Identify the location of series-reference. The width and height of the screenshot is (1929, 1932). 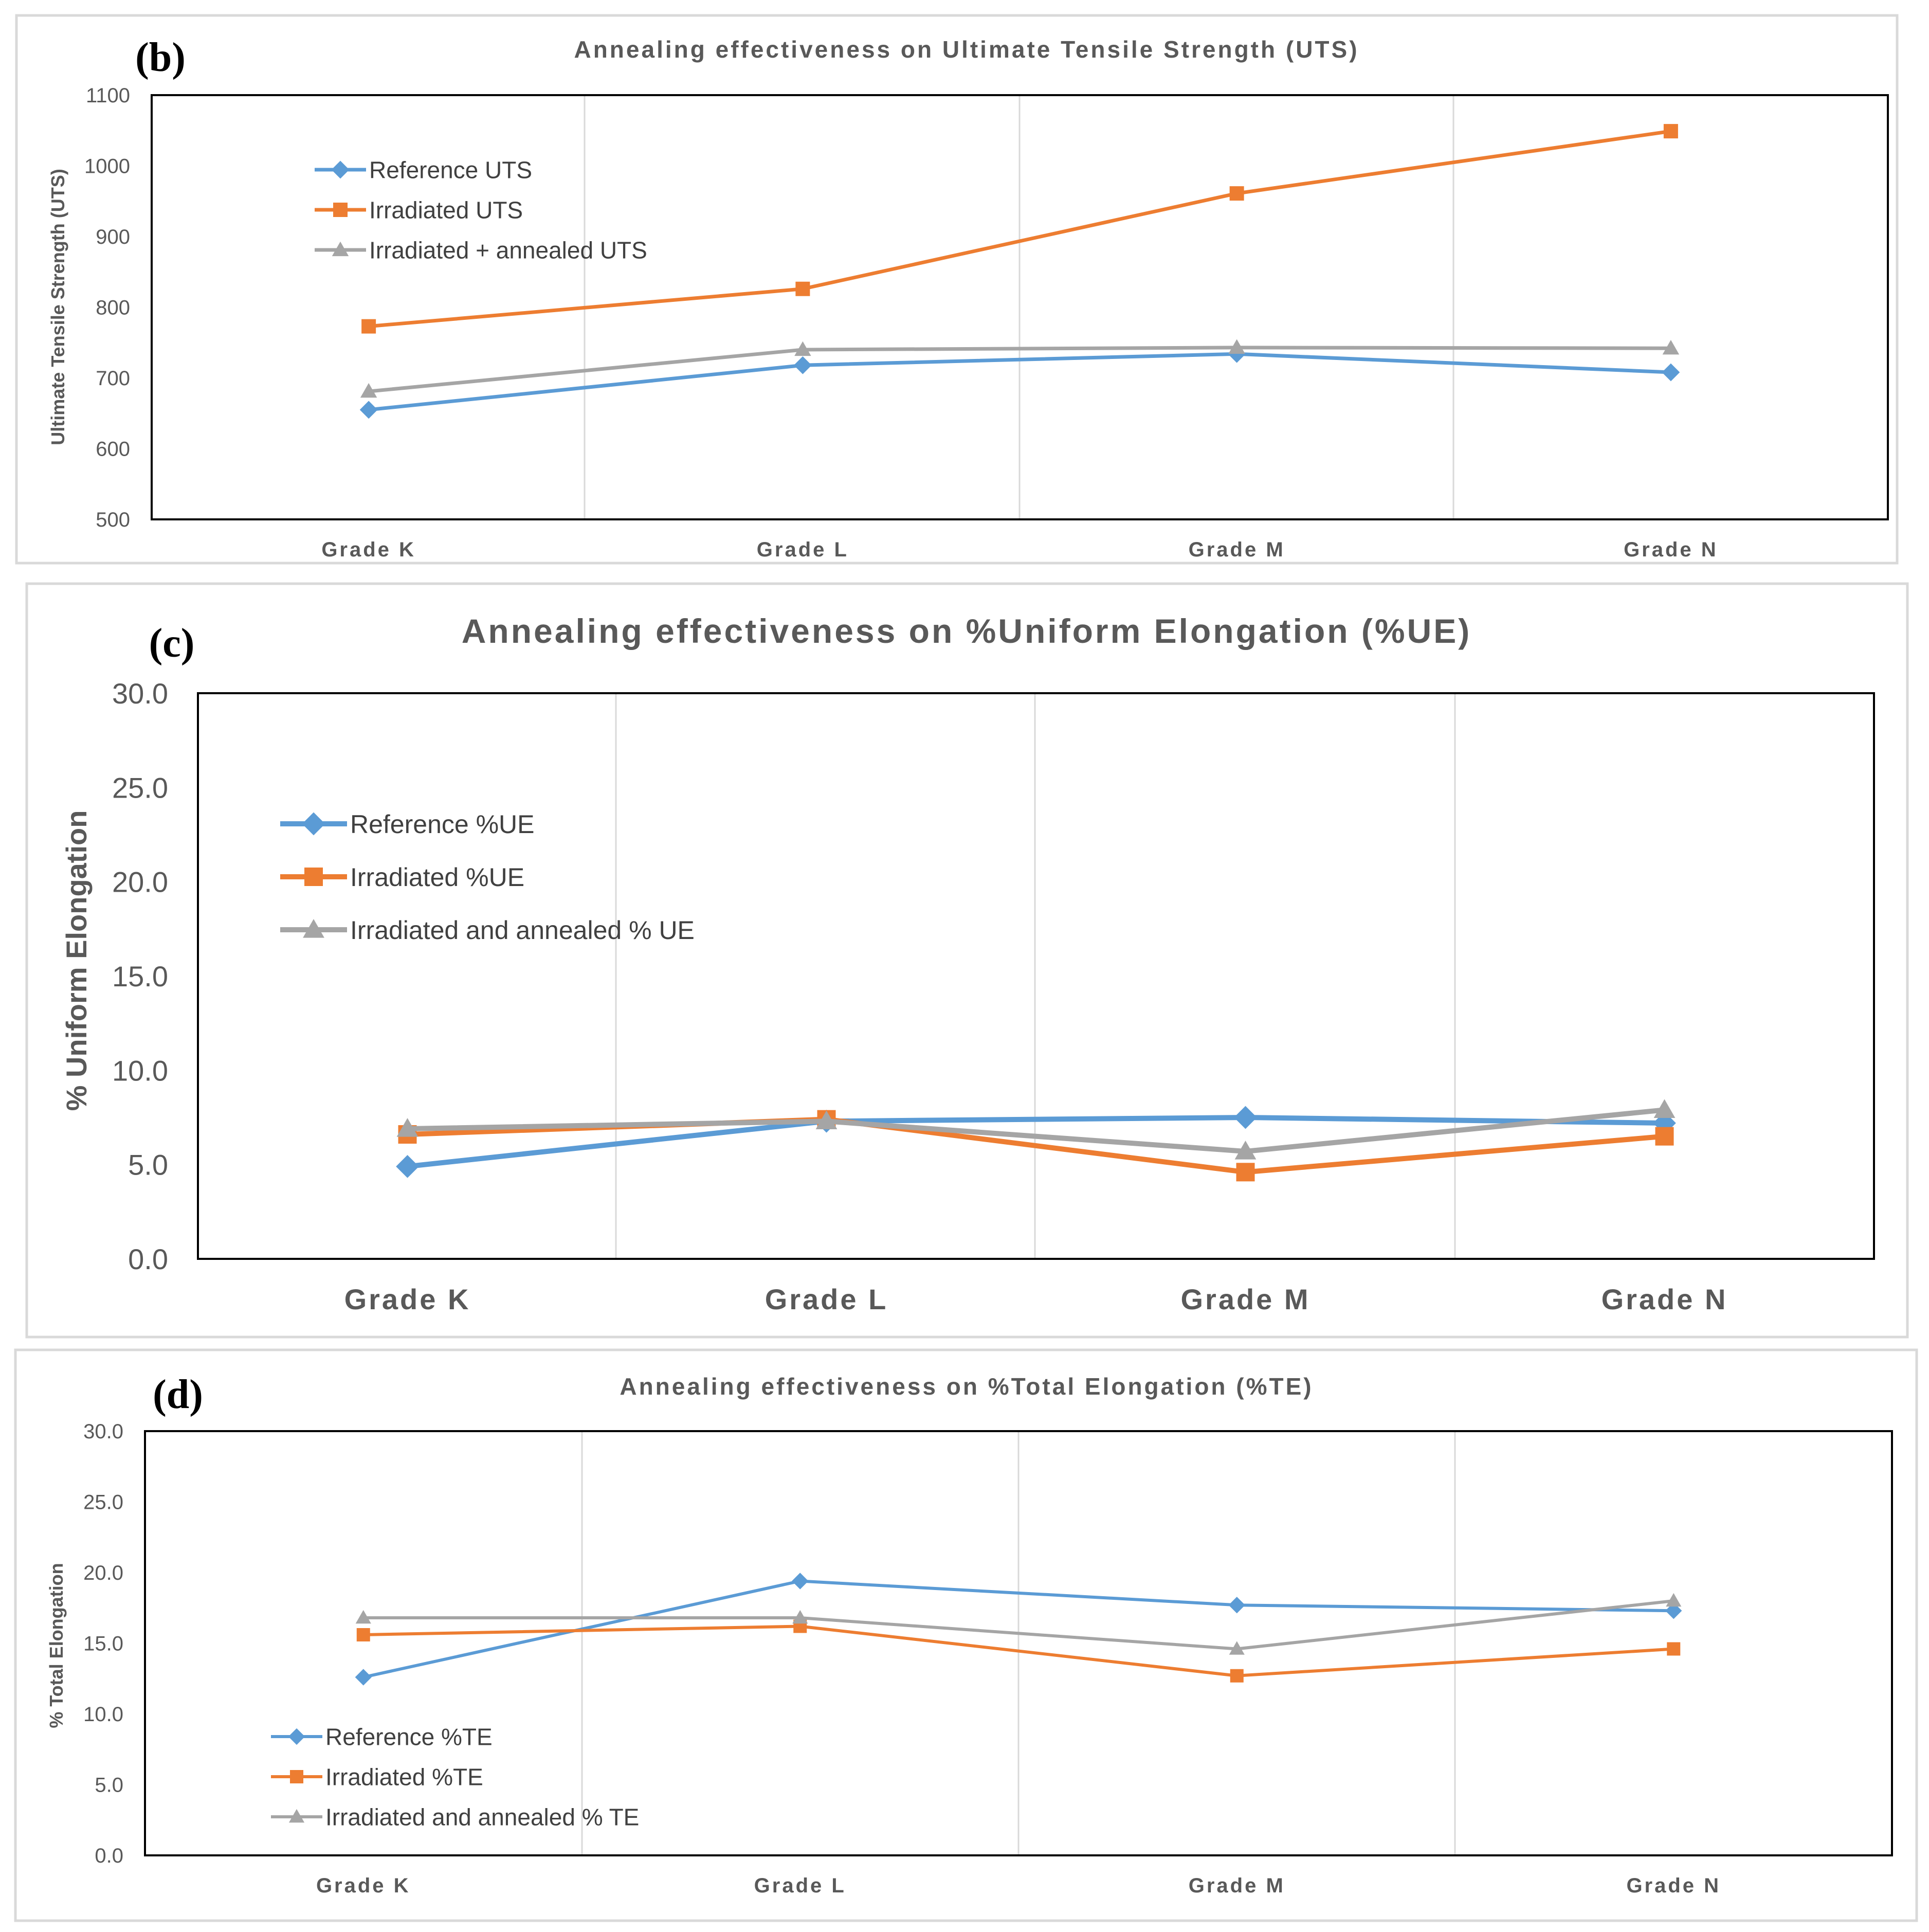
(1020, 382).